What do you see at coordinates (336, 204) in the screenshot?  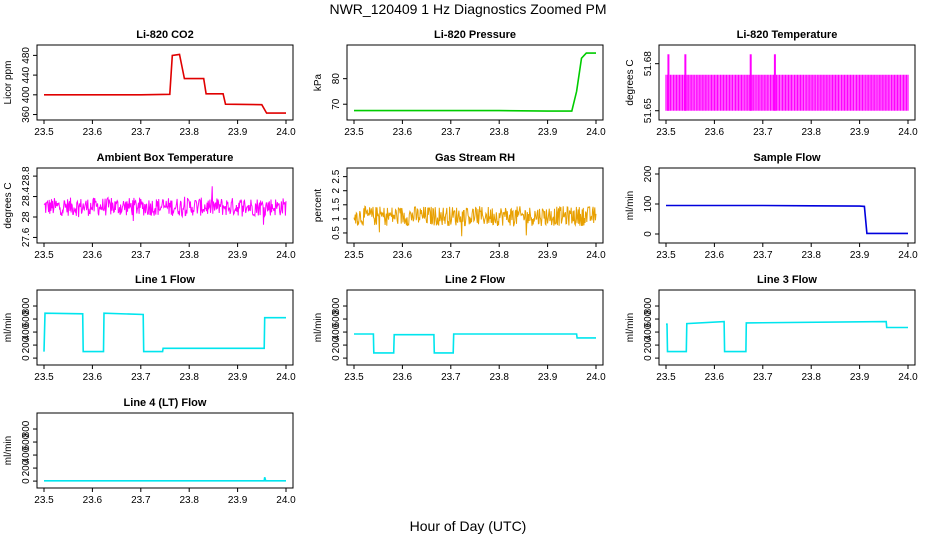 I see `panel-5-ytick-label: 1.5` at bounding box center [336, 204].